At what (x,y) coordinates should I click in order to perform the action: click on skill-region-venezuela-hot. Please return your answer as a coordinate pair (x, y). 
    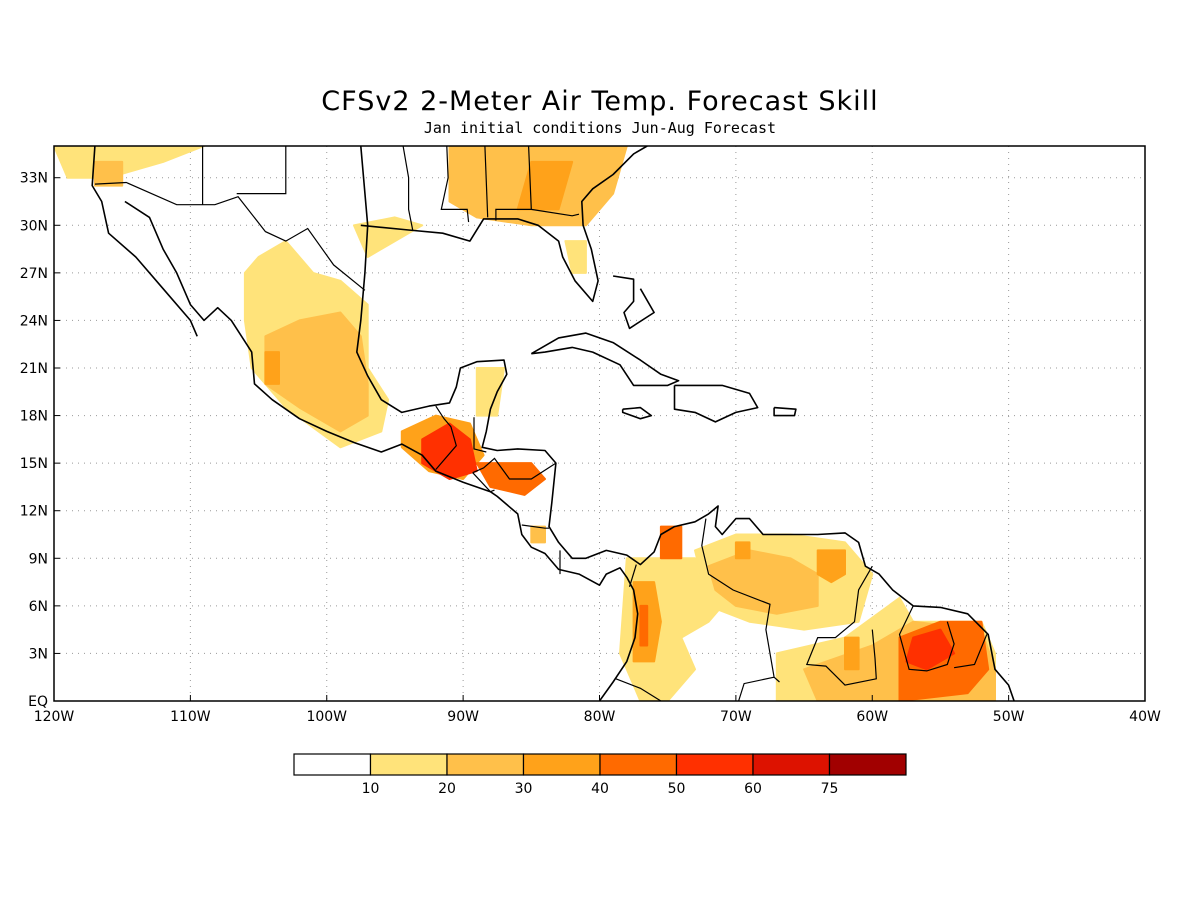
    Looking at the image, I should click on (742, 550).